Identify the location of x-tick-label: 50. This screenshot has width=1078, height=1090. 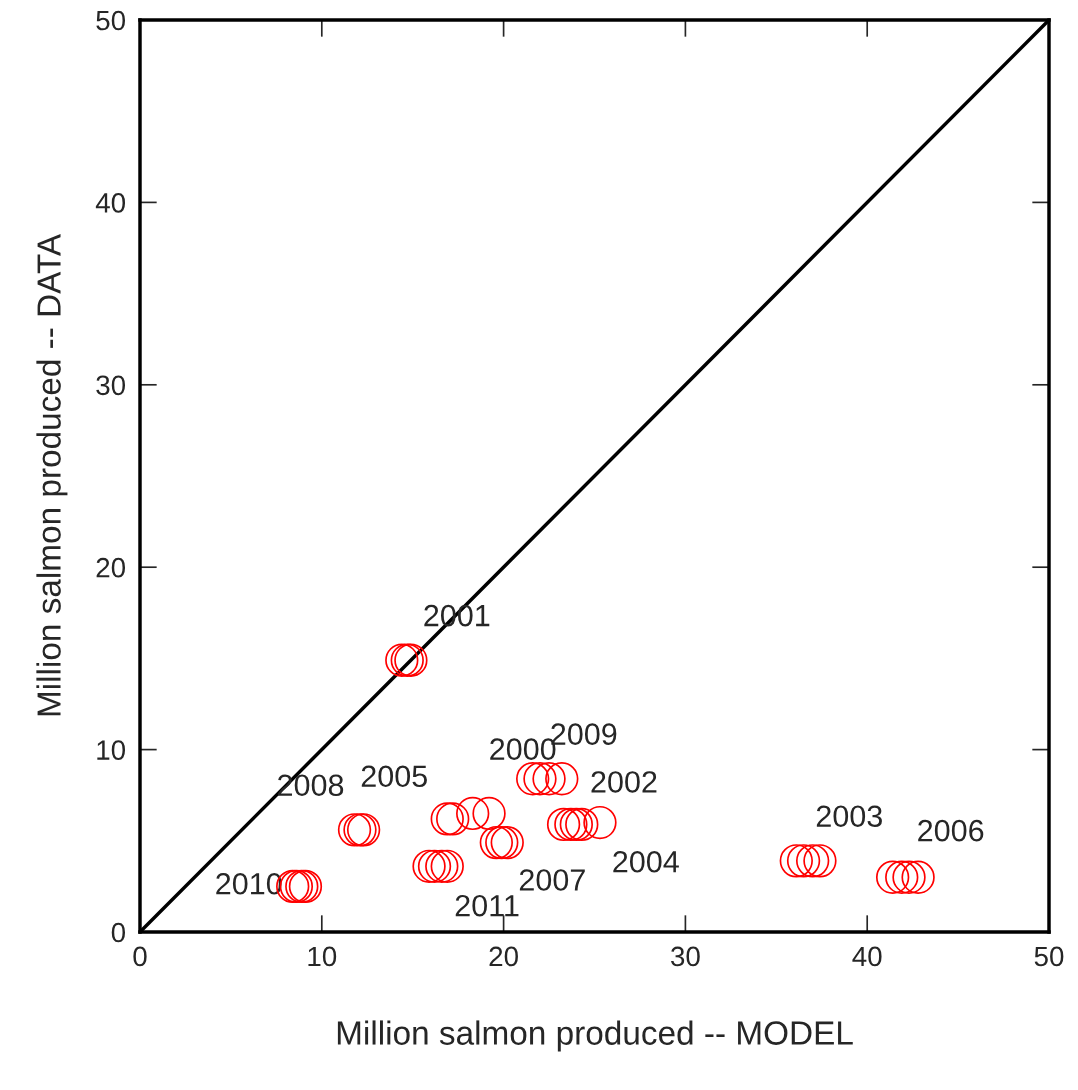
(1049, 956).